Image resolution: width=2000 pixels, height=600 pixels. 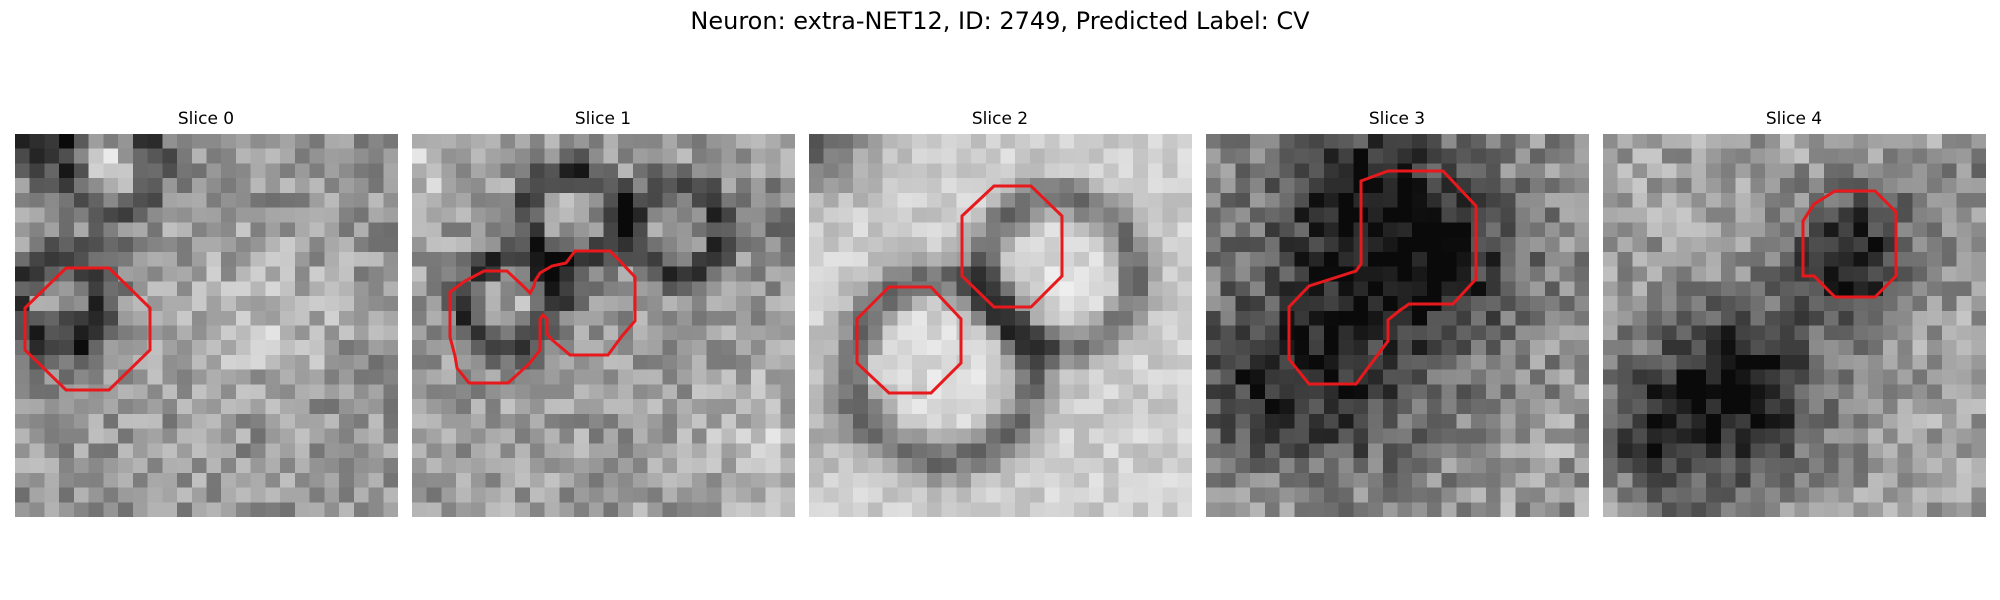 I want to click on slice-0-image, so click(x=206, y=325).